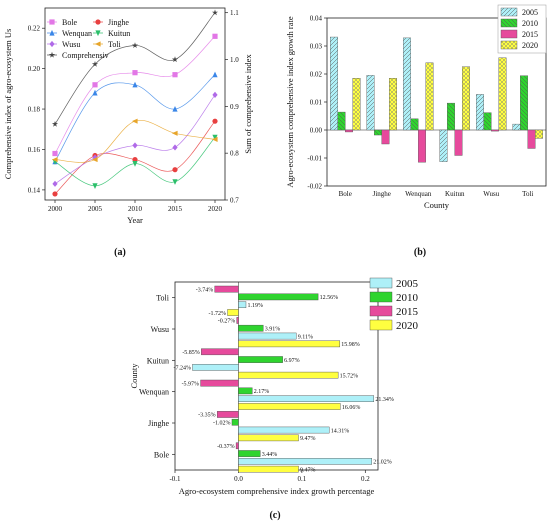  Describe the element at coordinates (530, 23) in the screenshot. I see `legend-label-2010: 2010` at that location.